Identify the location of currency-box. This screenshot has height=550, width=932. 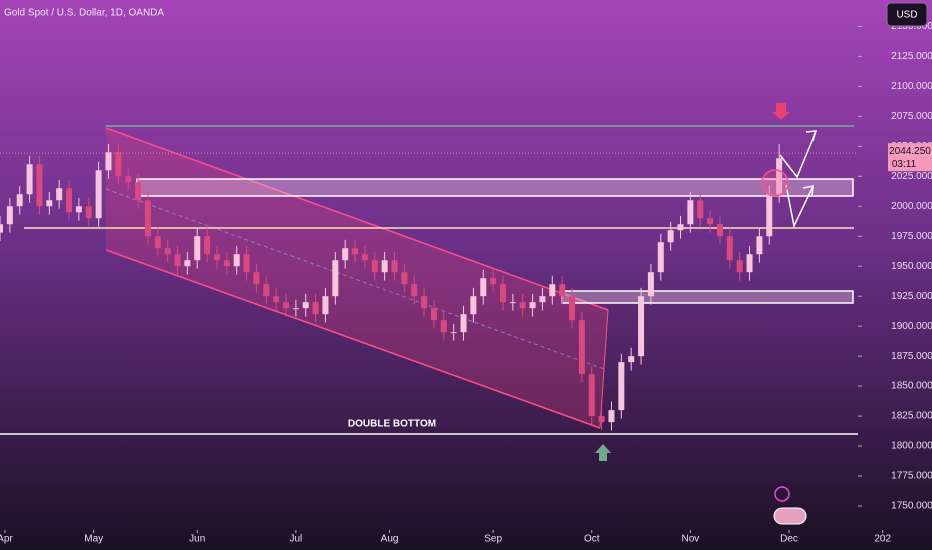
(907, 14).